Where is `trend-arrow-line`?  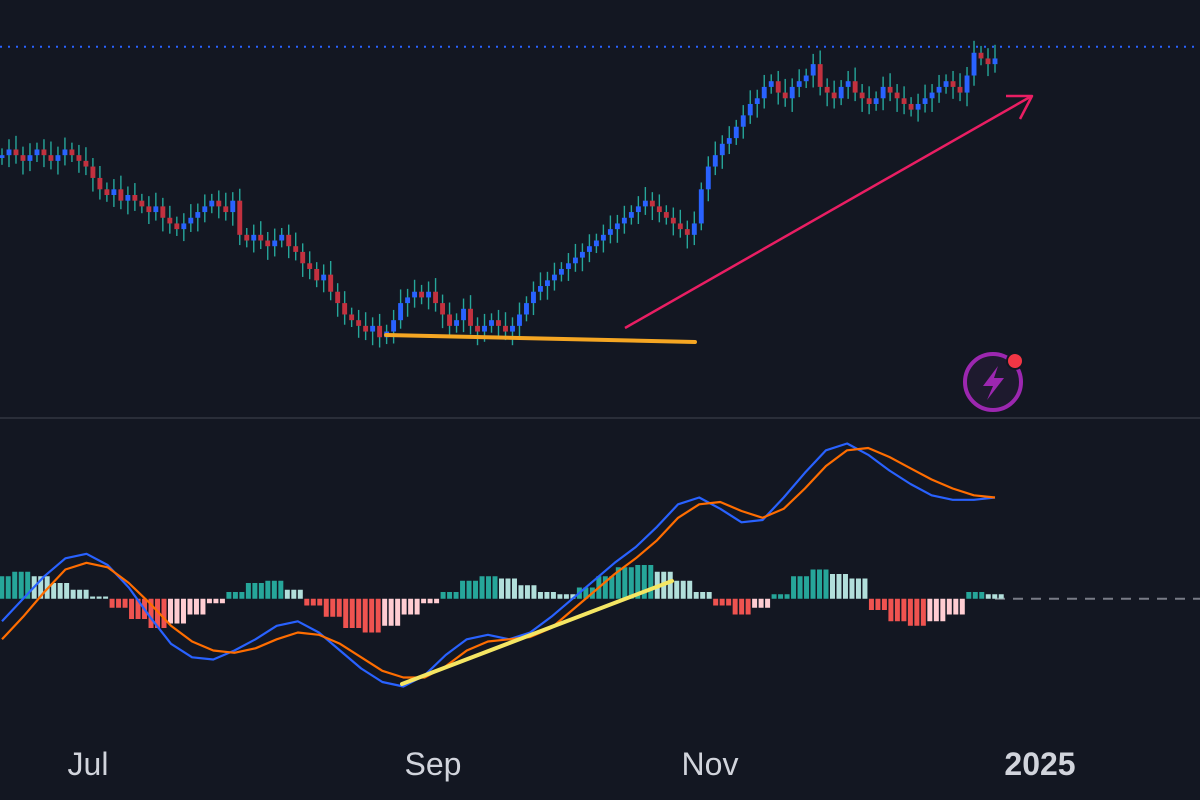
trend-arrow-line is located at coordinates (827, 212).